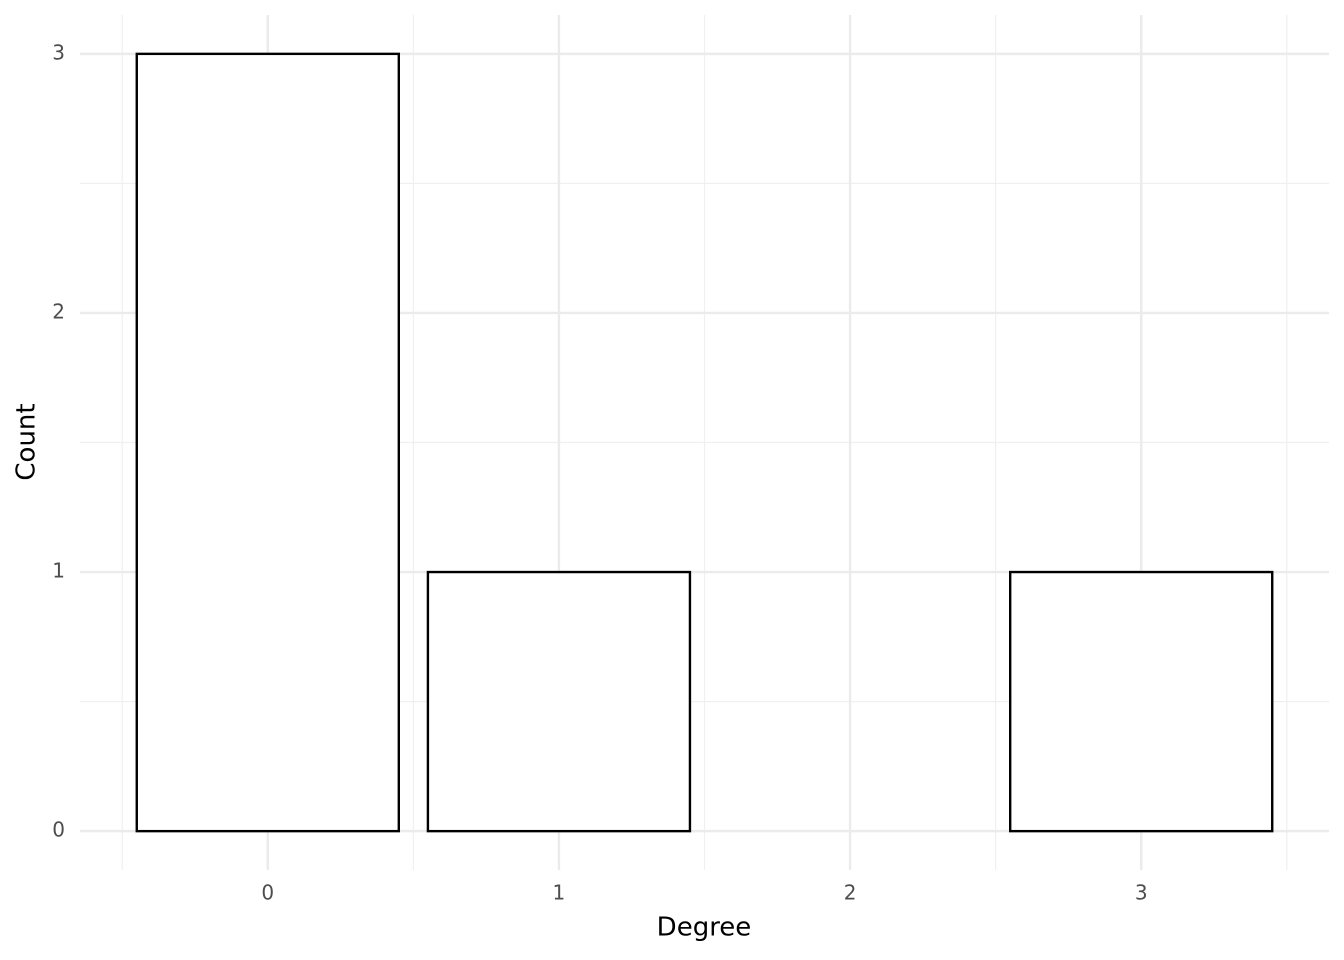  Describe the element at coordinates (1141, 893) in the screenshot. I see `x-tick-label: 3` at that location.